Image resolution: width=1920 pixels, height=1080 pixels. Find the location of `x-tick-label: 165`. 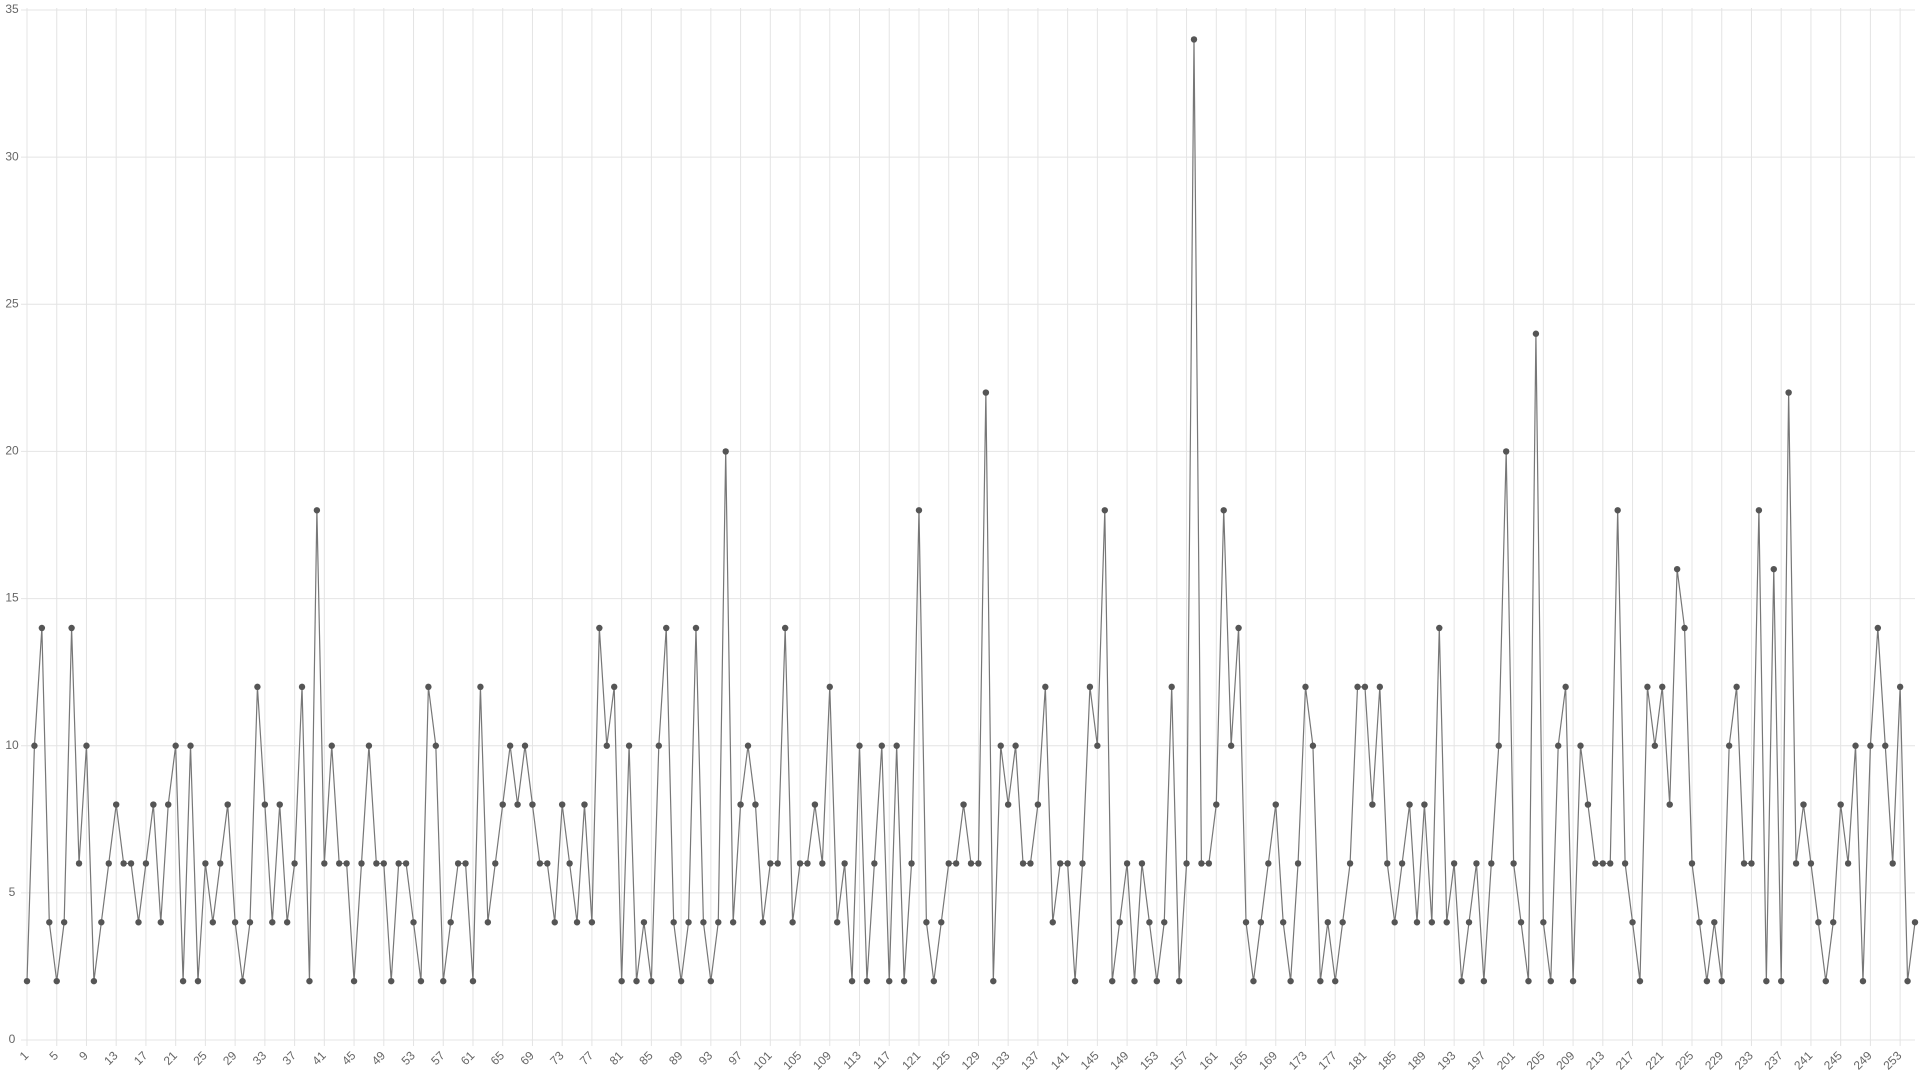

x-tick-label: 165 is located at coordinates (1238, 1060).